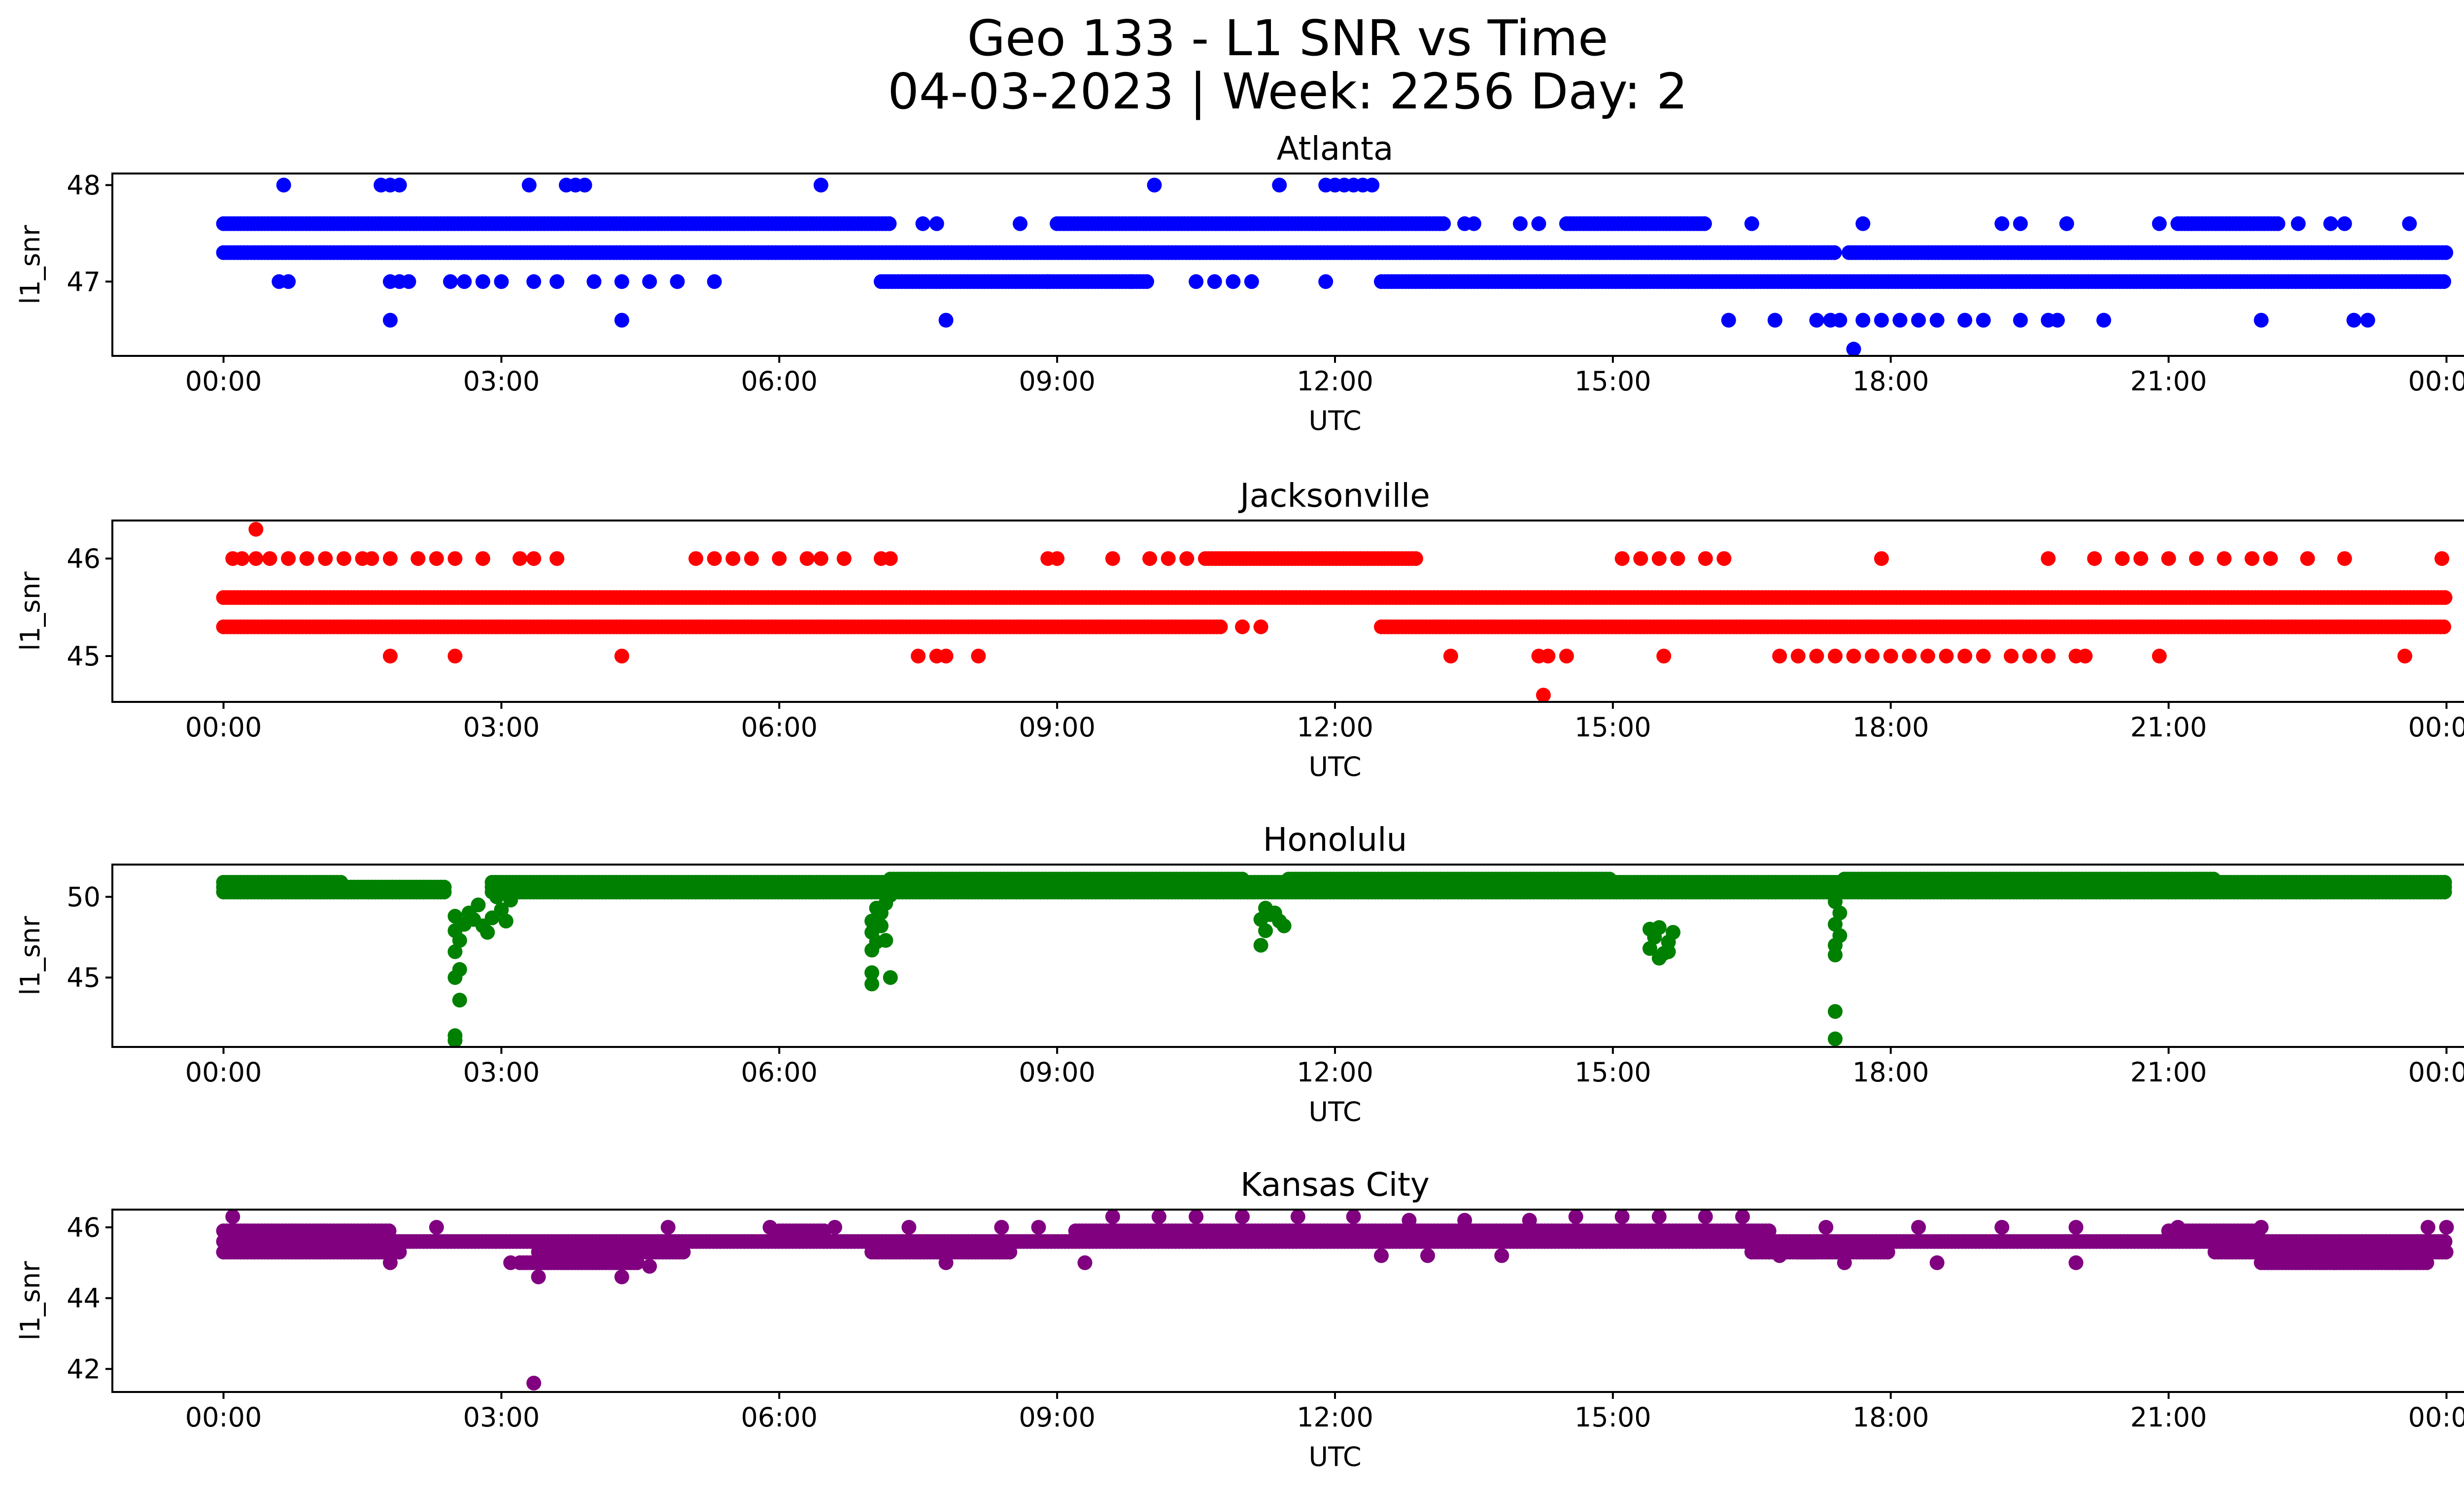 This screenshot has width=2464, height=1495. I want to click on y-axis-label: l1_snr, so click(30, 611).